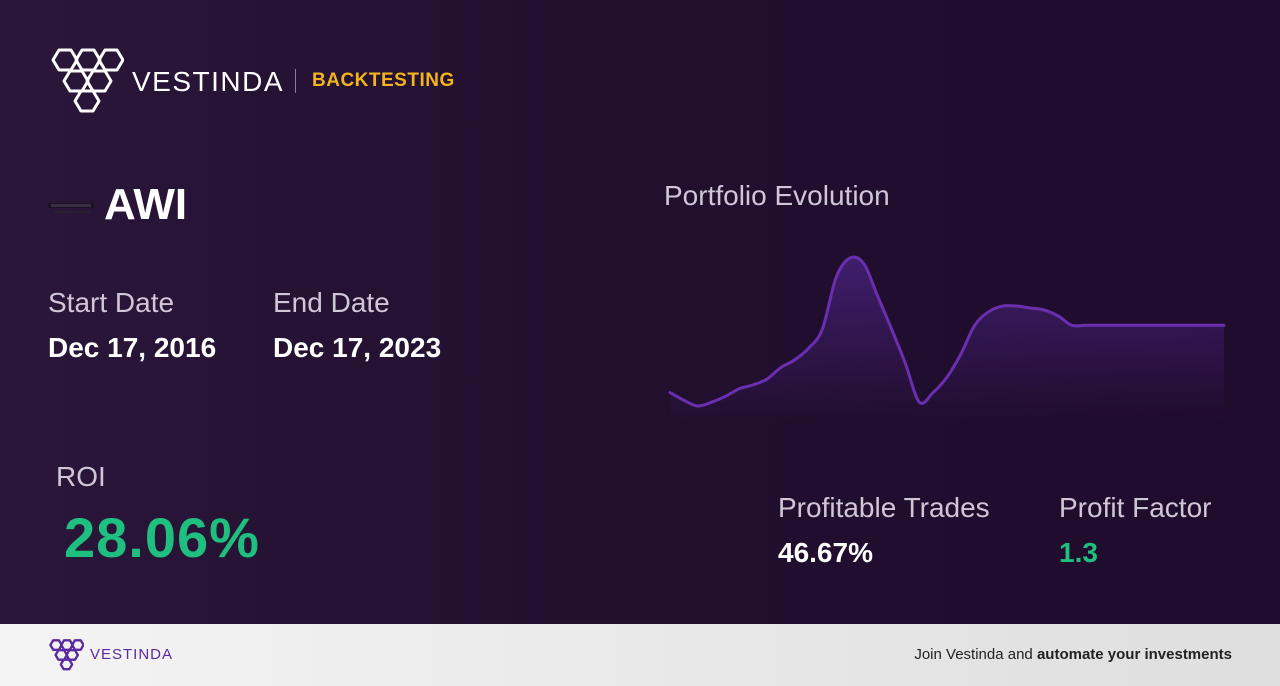  What do you see at coordinates (208, 81) in the screenshot?
I see `brand-name: VESTINDA` at bounding box center [208, 81].